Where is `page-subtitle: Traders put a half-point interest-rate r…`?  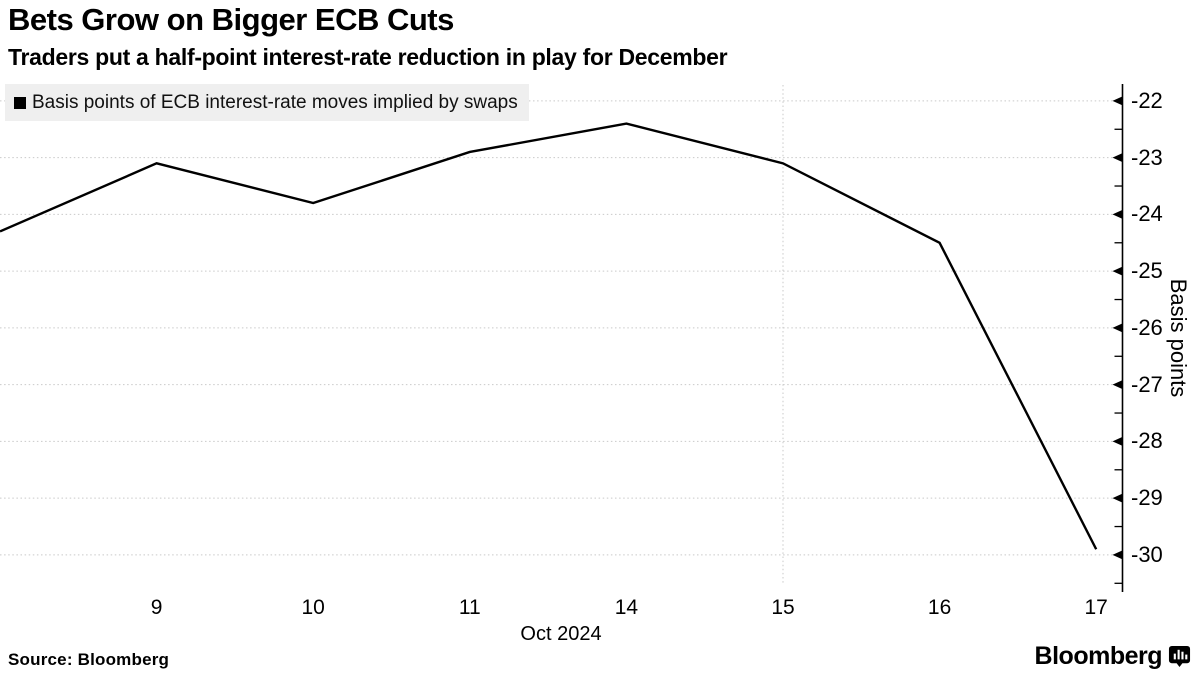
page-subtitle: Traders put a half-point interest-rate r… is located at coordinates (368, 57).